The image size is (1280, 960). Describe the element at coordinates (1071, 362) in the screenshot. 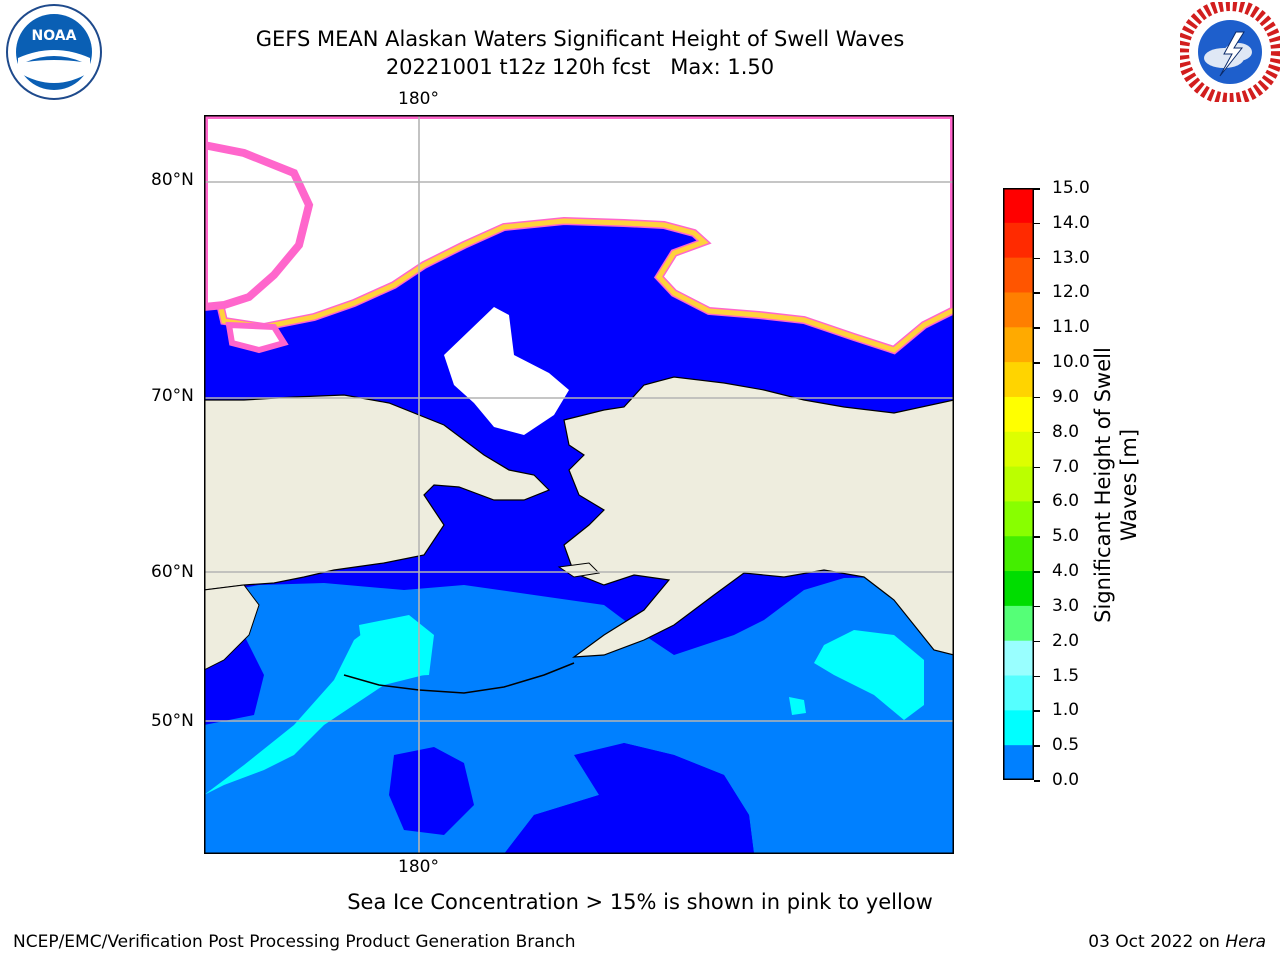

I see `colorbar-tick-label: 10.0` at that location.